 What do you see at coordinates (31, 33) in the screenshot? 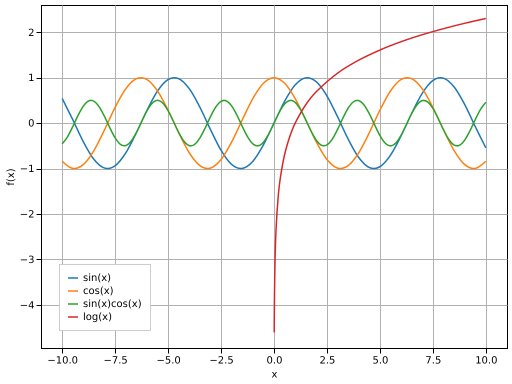
I see `y-tick-label: 2` at bounding box center [31, 33].